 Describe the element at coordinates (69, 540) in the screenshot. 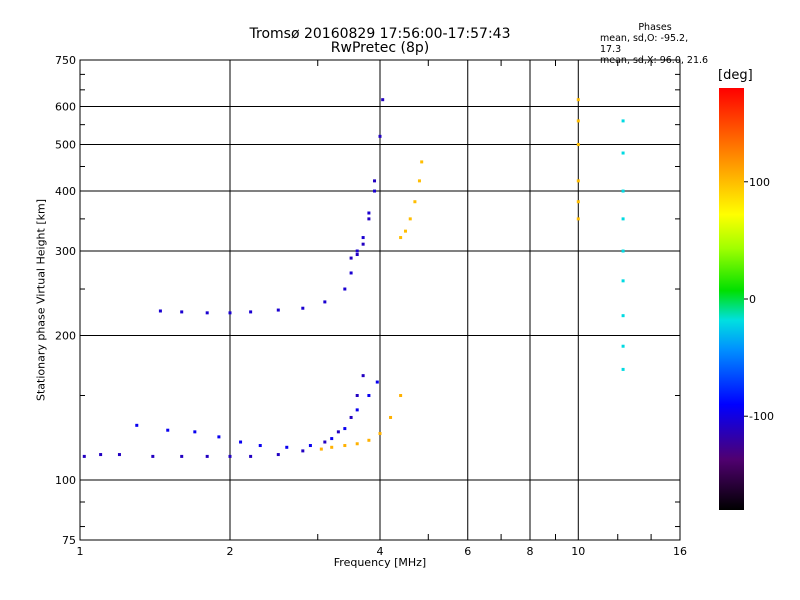

I see `y-tick-label: 75` at that location.